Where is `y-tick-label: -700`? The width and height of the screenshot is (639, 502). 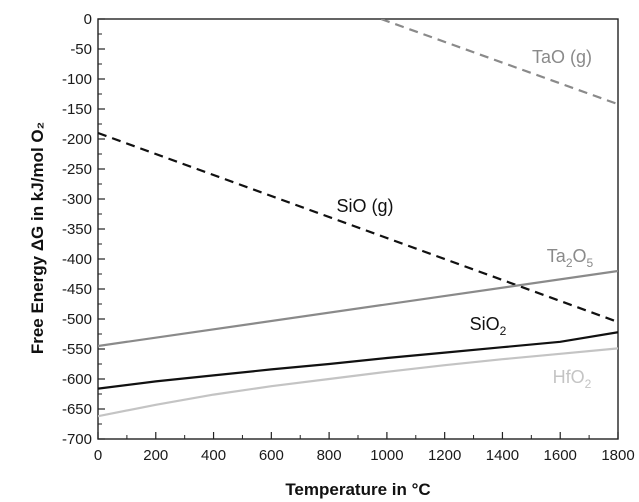 y-tick-label: -700 is located at coordinates (77, 439).